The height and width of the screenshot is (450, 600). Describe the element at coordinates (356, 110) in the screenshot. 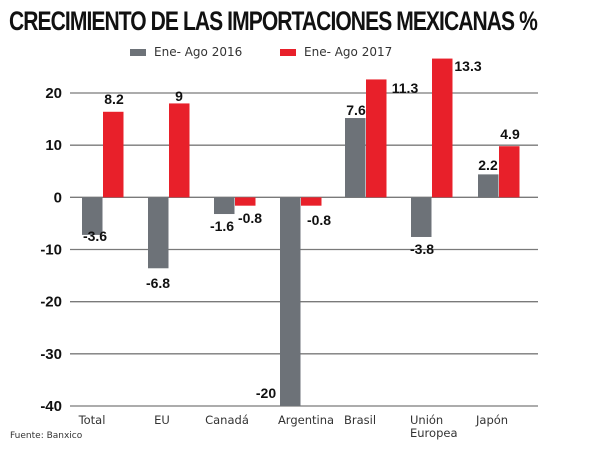

I see `data-label: 7.6` at that location.